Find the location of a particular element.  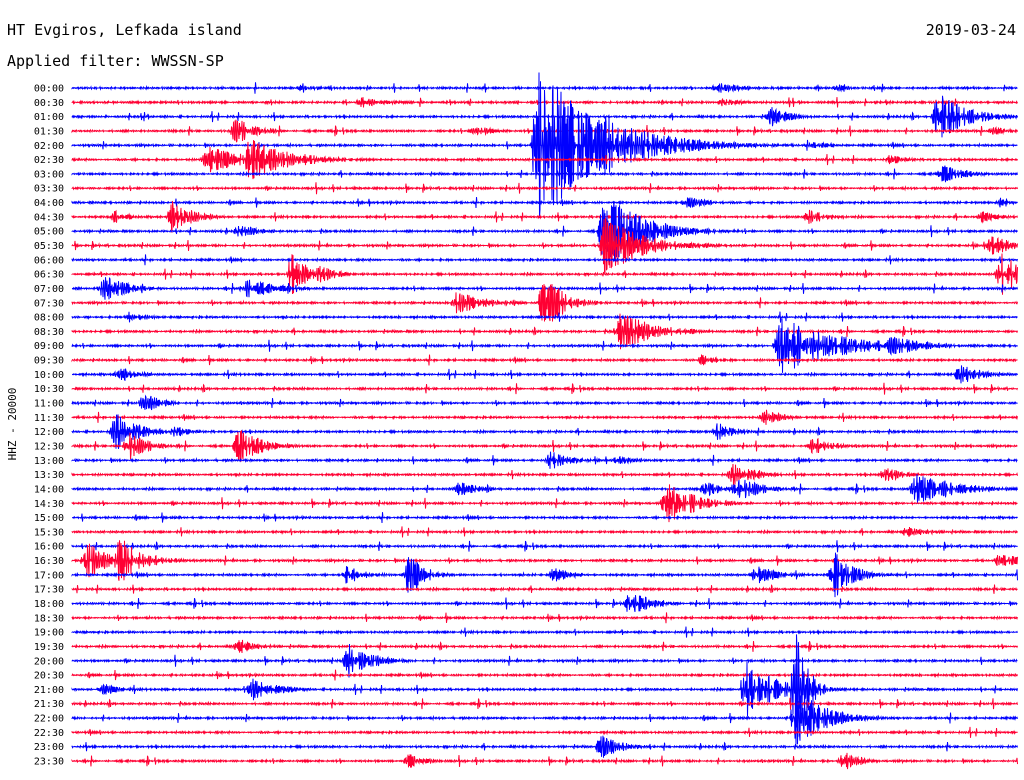

time-tick-label: 11:00 is located at coordinates (49, 404).